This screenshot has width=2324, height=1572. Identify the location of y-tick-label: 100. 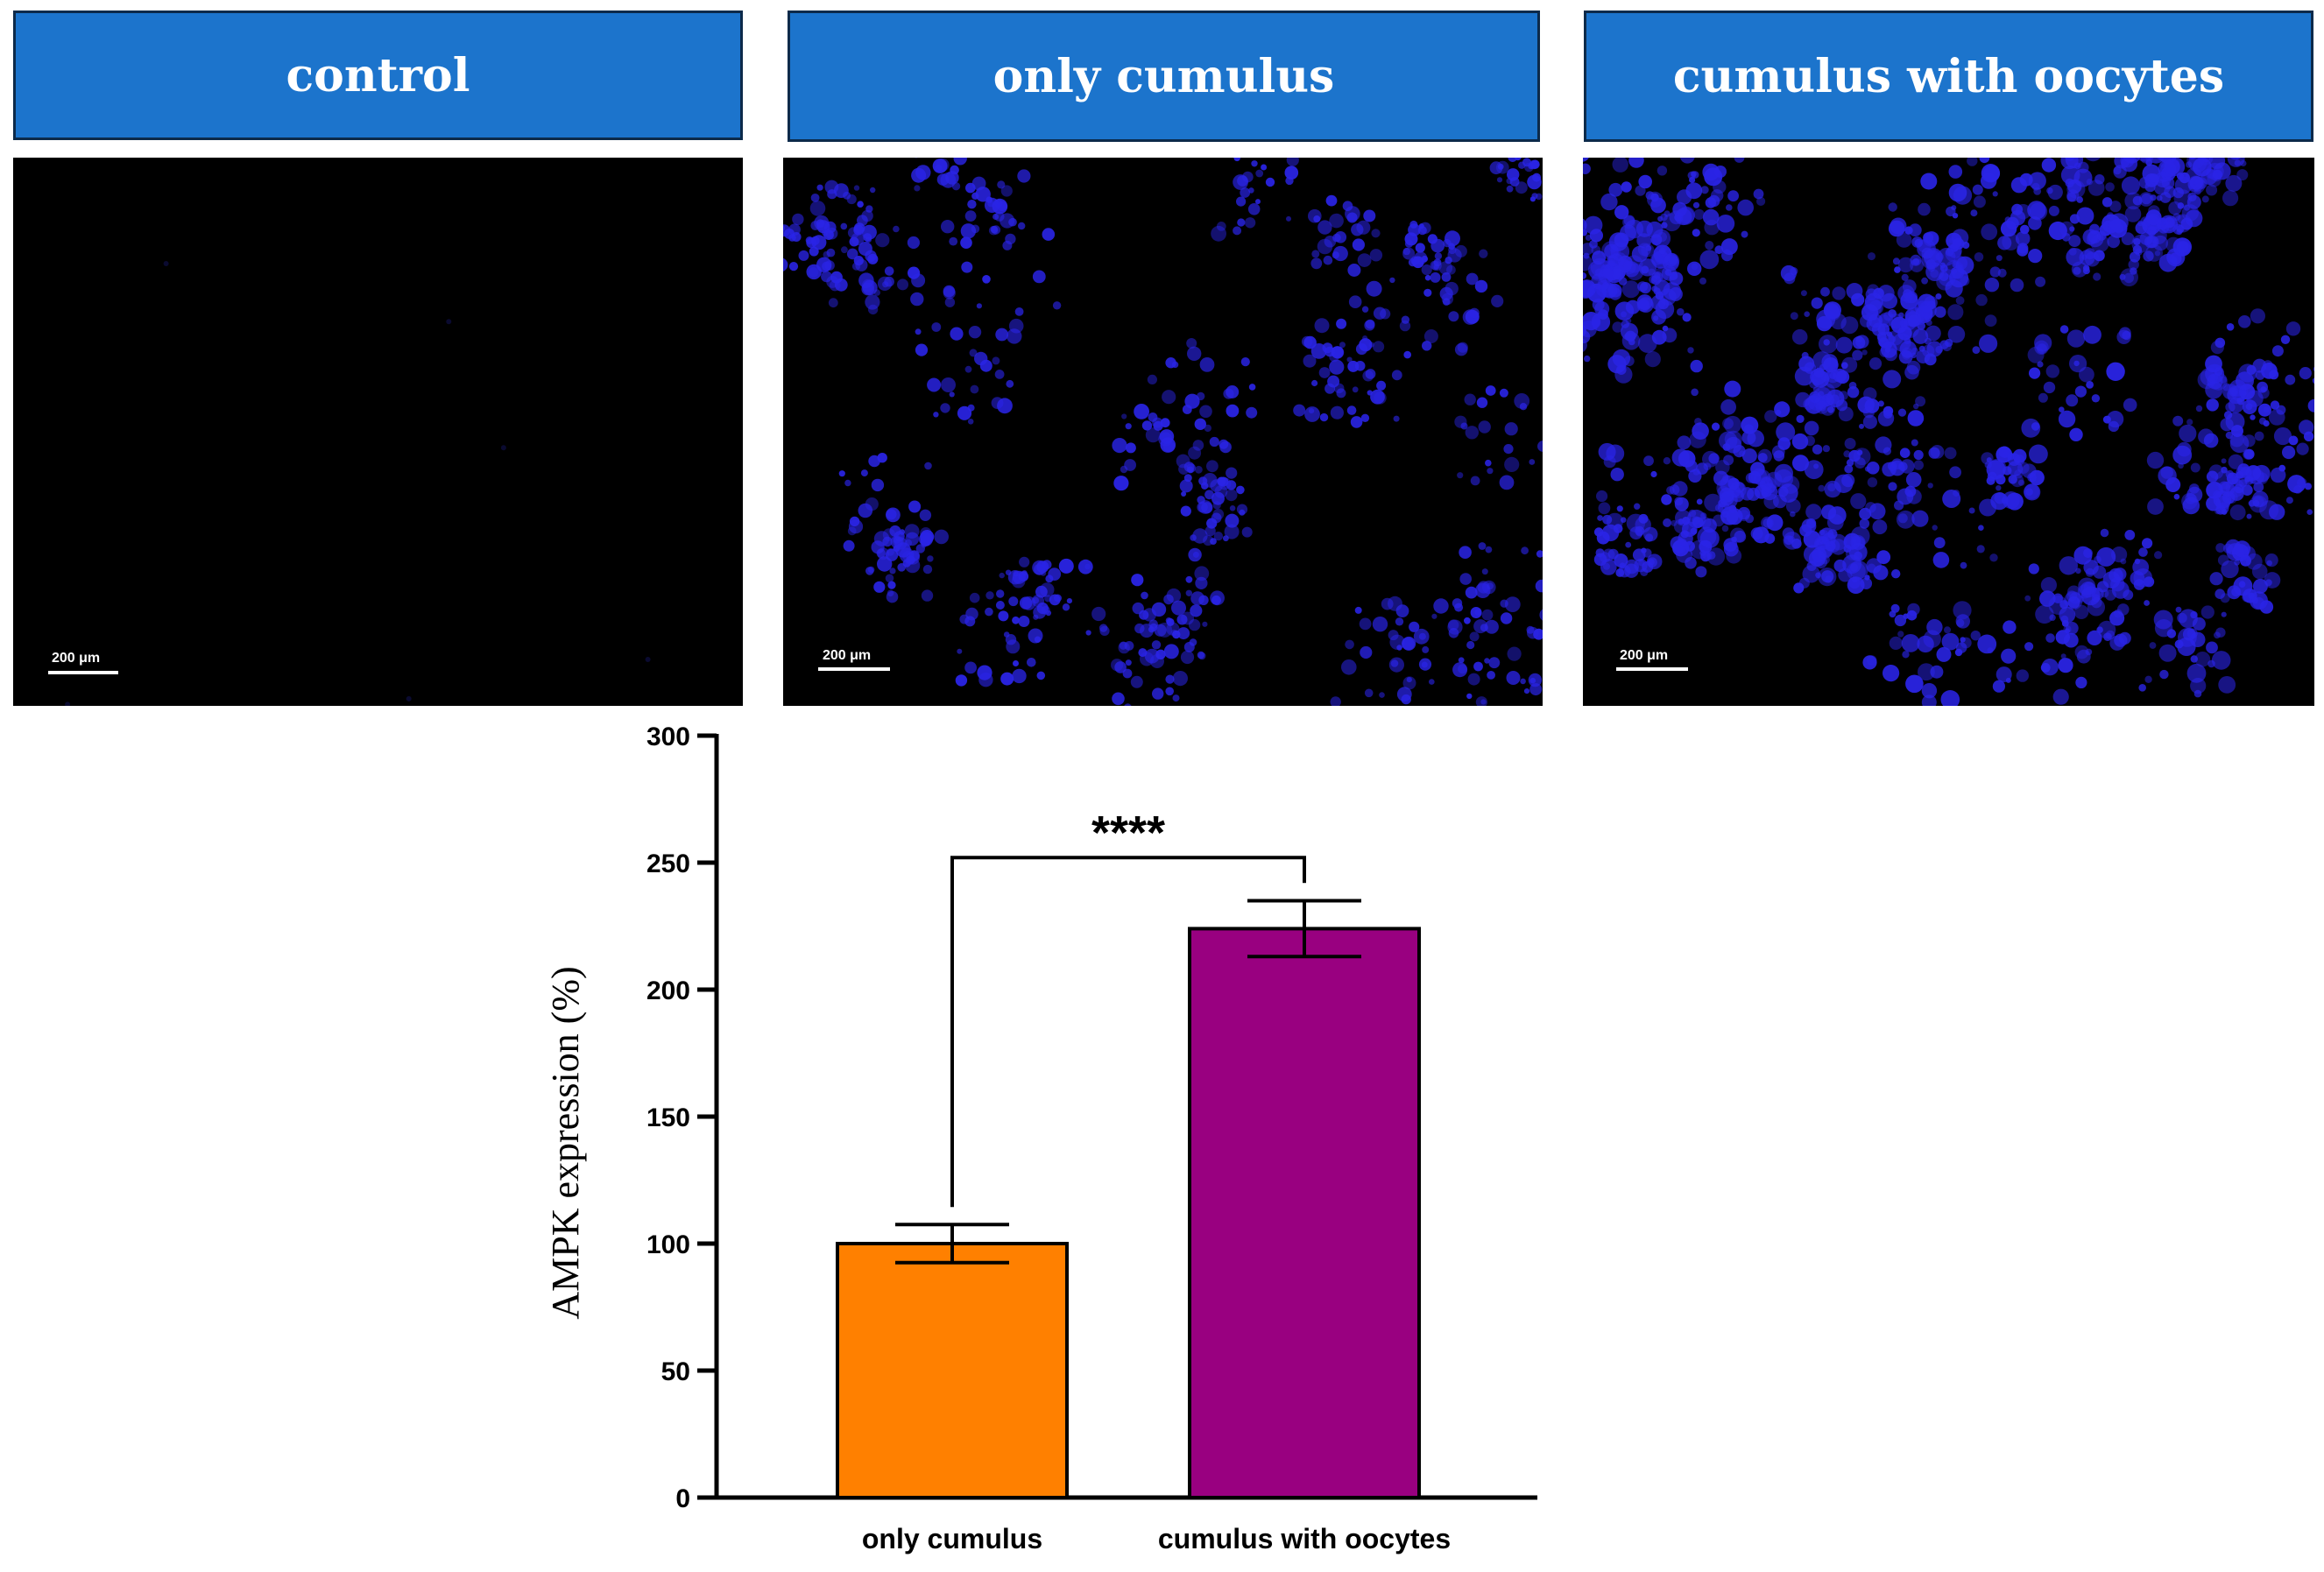
(668, 1244).